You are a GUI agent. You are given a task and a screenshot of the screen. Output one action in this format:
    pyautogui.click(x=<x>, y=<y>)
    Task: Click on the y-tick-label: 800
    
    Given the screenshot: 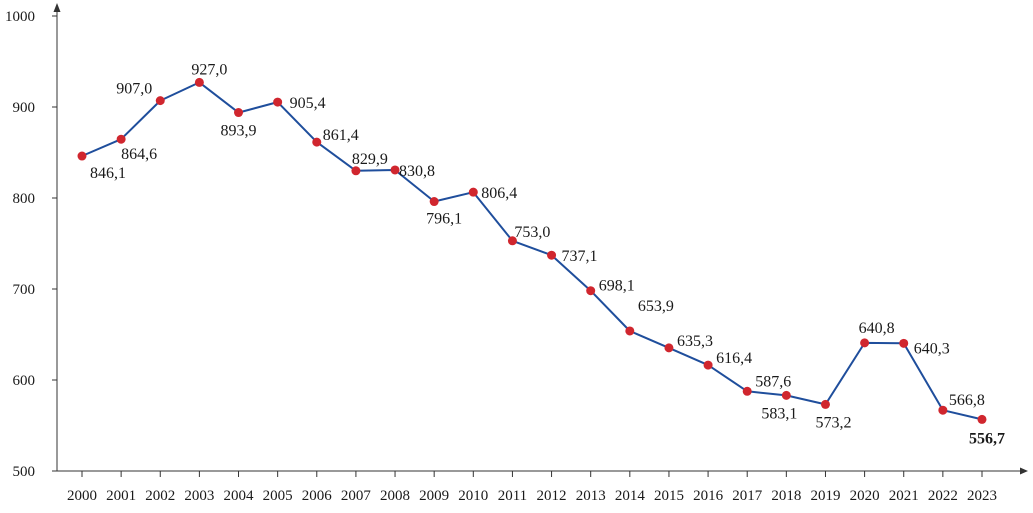 What is the action you would take?
    pyautogui.click(x=24, y=199)
    